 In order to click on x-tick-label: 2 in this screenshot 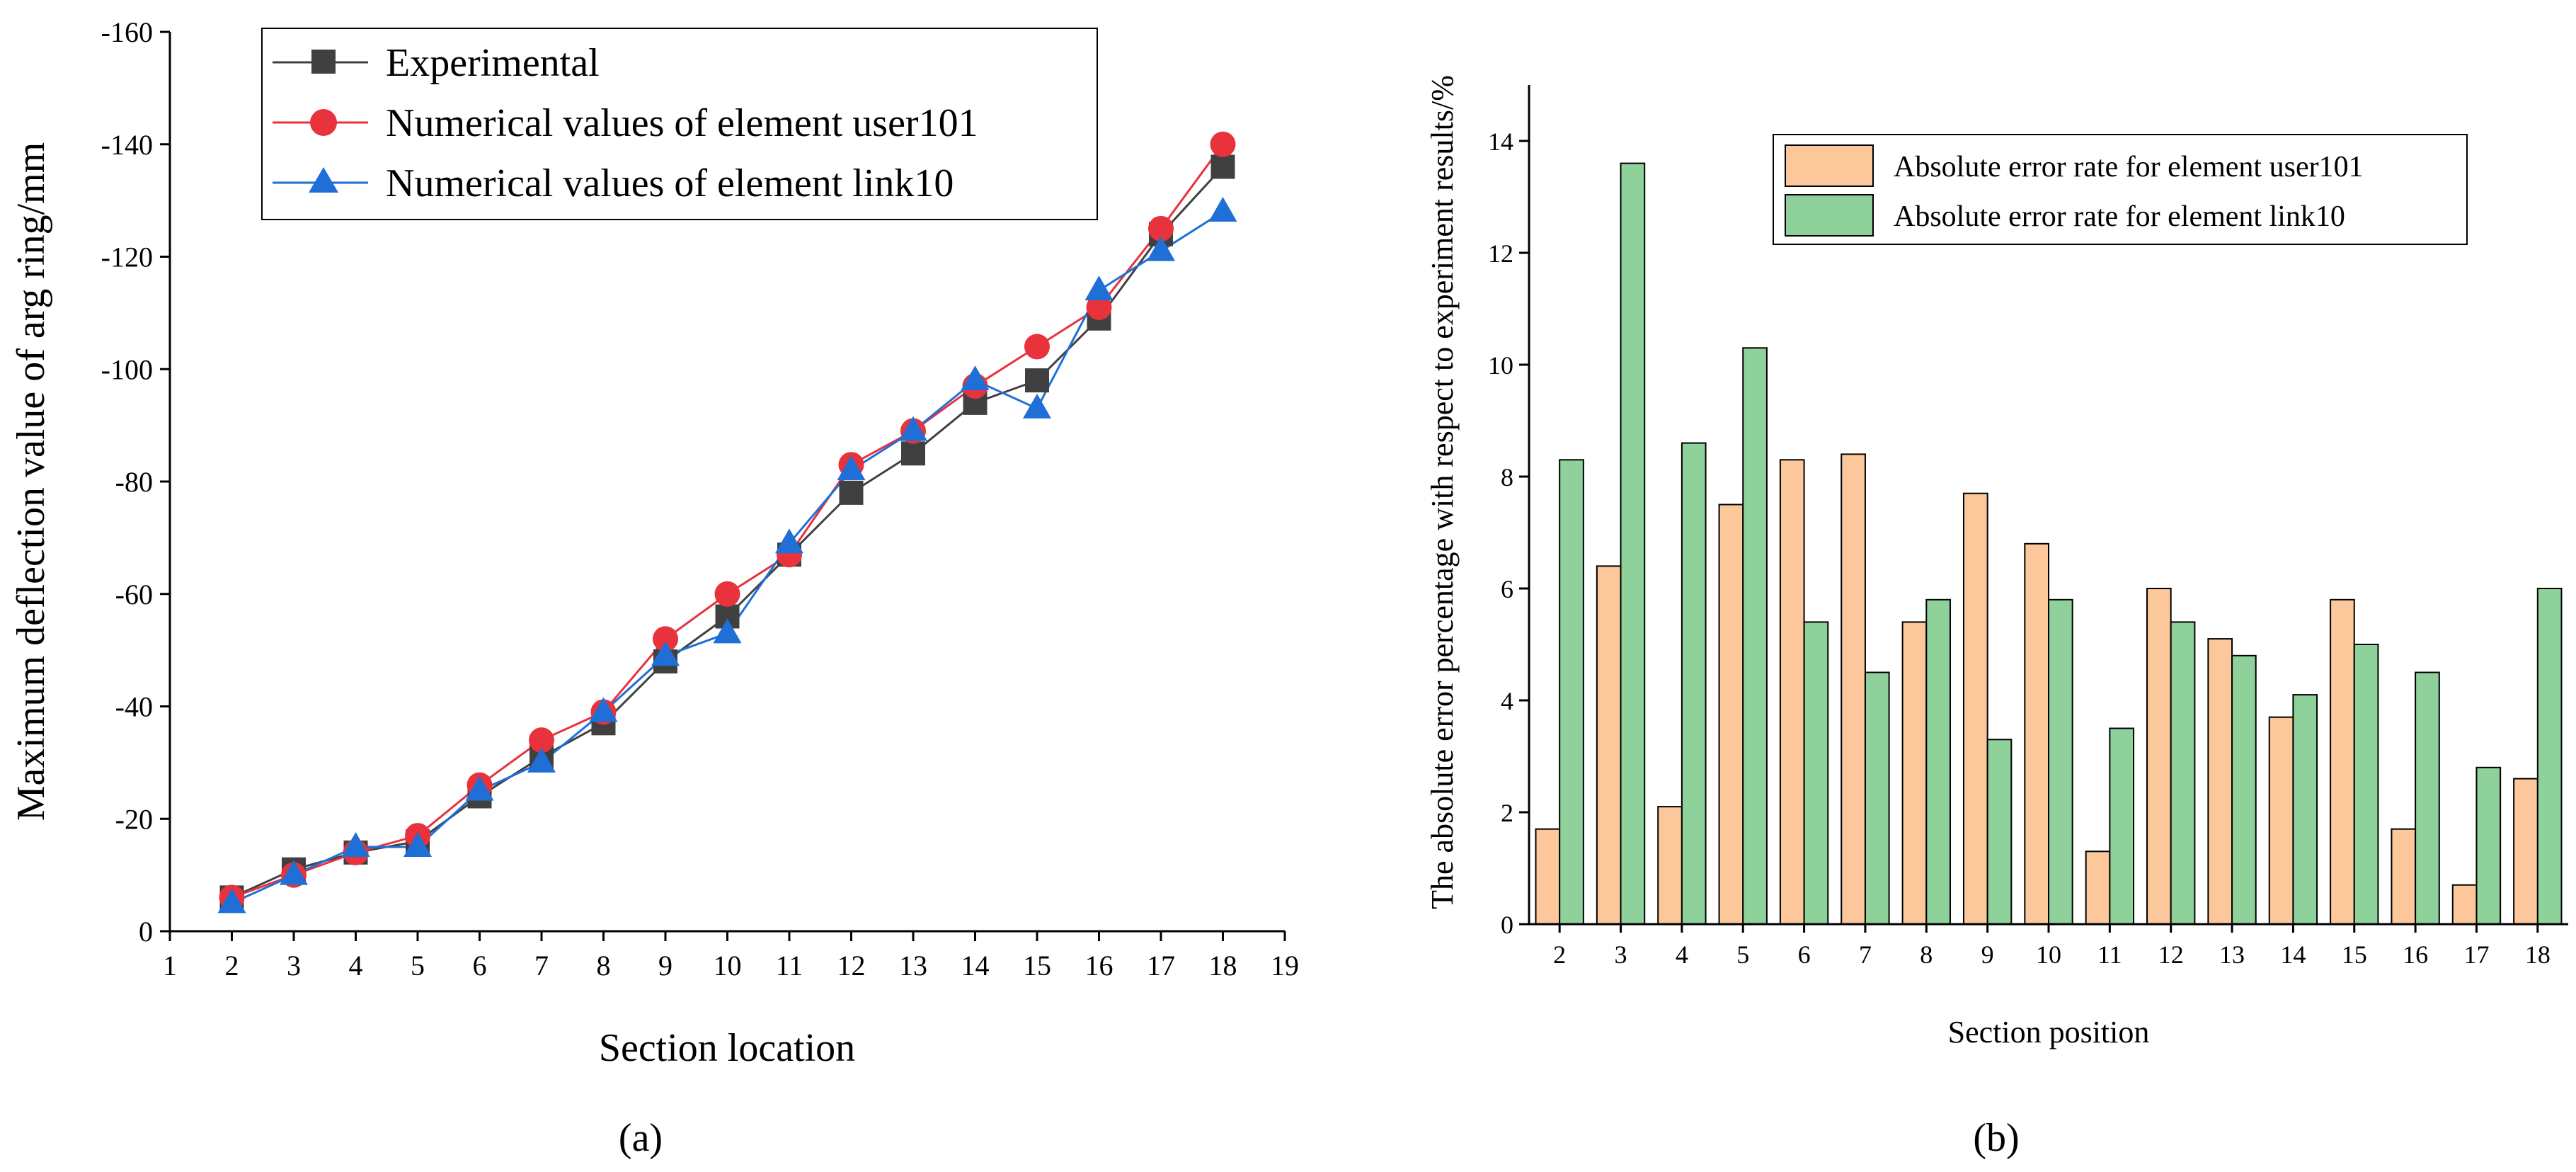, I will do `click(1559, 955)`.